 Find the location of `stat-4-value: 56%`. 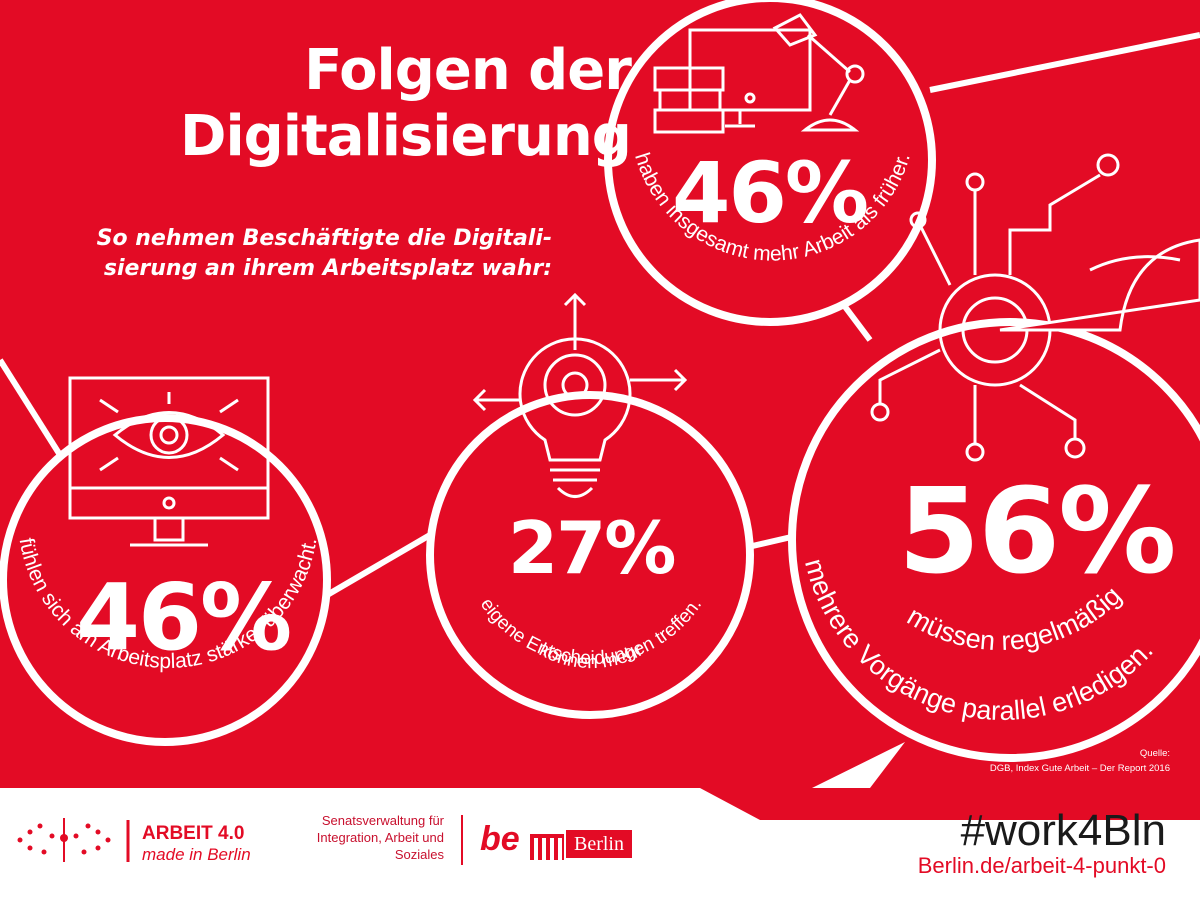

stat-4-value: 56% is located at coordinates (1037, 531).